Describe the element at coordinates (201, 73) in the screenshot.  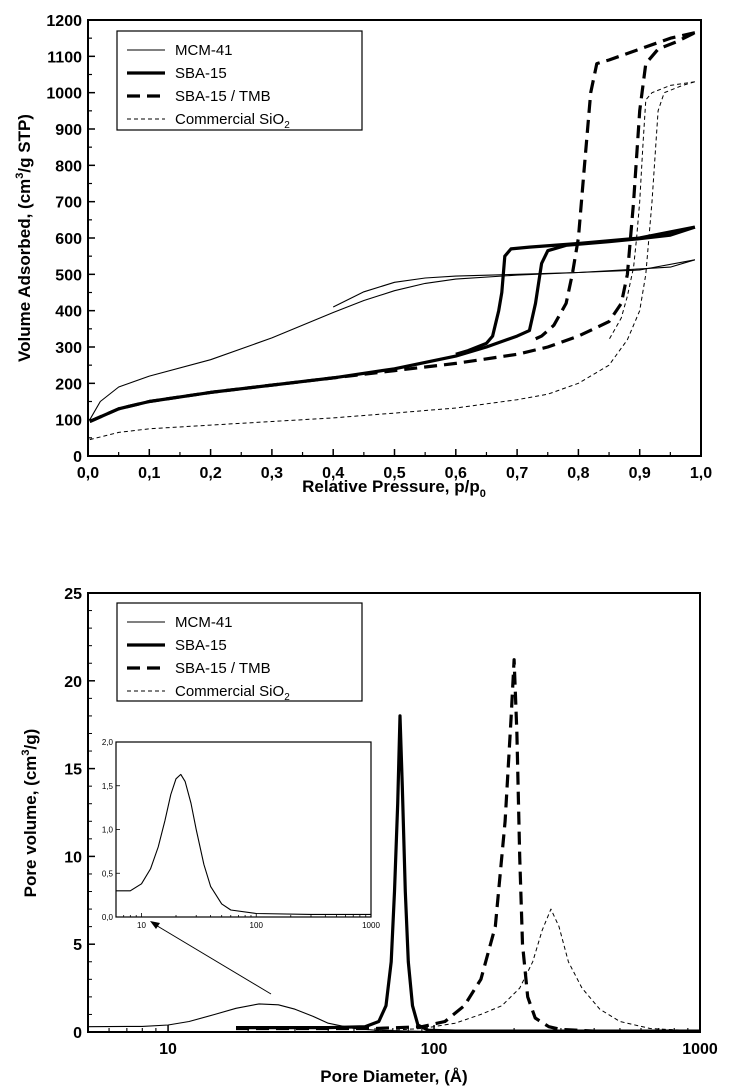
I see `isotherm-legend-label-sba-15: SBA-15` at that location.